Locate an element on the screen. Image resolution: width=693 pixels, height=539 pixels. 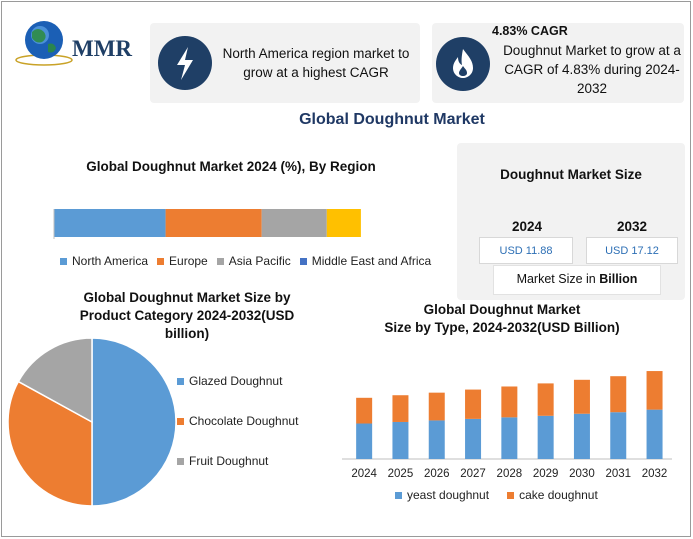
legend-asia-pacific: Asia Pacific is located at coordinates (253, 261).